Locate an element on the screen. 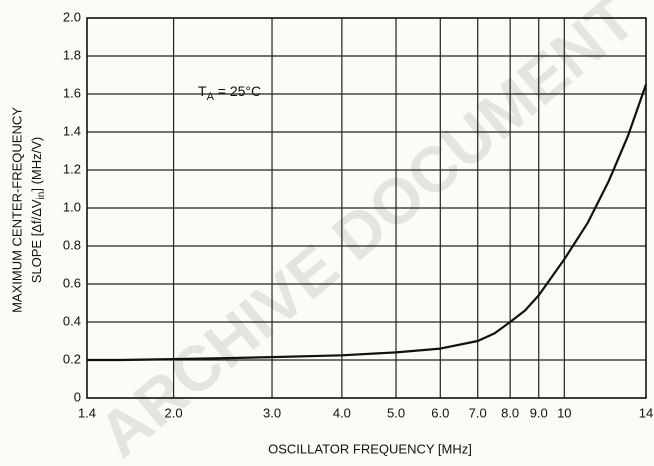 The image size is (654, 466). y-tick-label: 0.6 is located at coordinates (72, 282).